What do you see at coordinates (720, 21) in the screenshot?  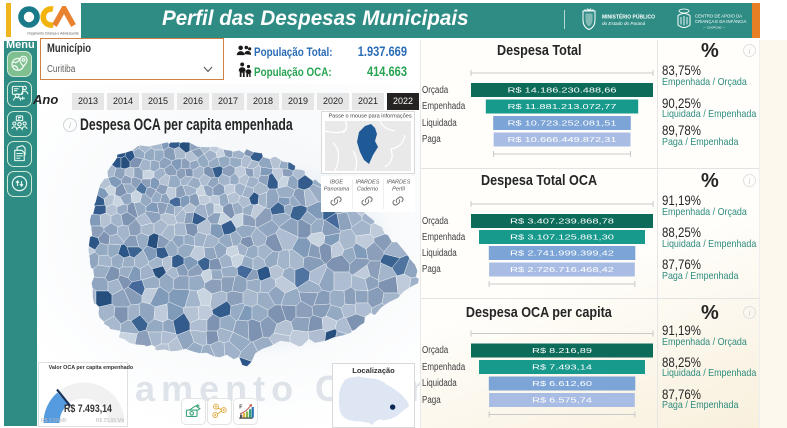 I see `svg-text: CRIANÇA E DA INFÂNCIA` at bounding box center [720, 21].